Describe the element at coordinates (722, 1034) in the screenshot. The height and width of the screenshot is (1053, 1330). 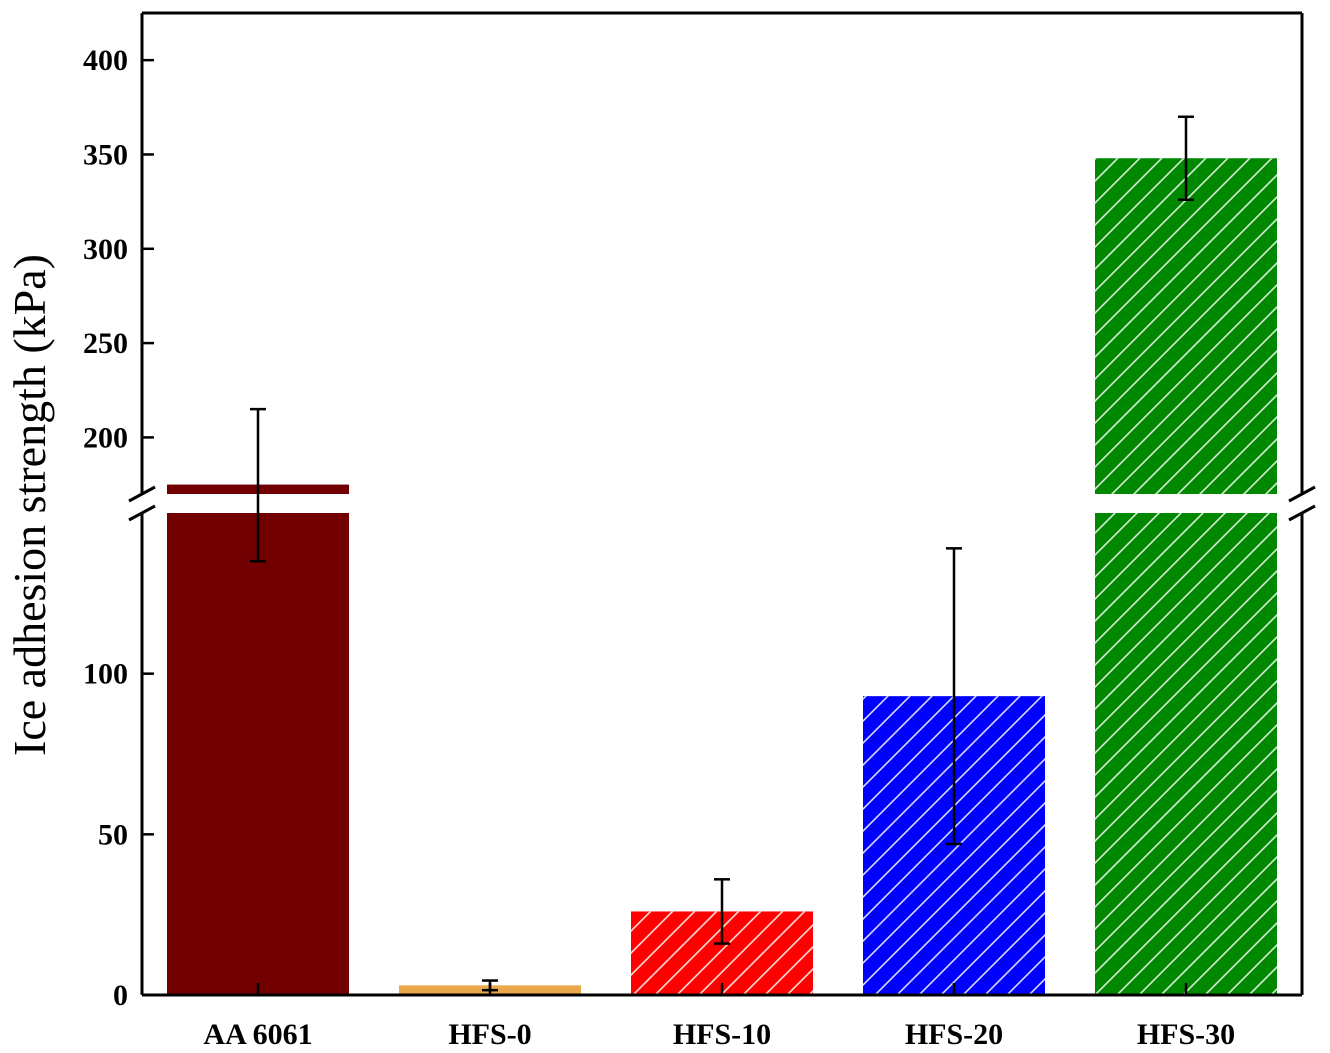
I see `x-tick-label: HFS-10` at that location.